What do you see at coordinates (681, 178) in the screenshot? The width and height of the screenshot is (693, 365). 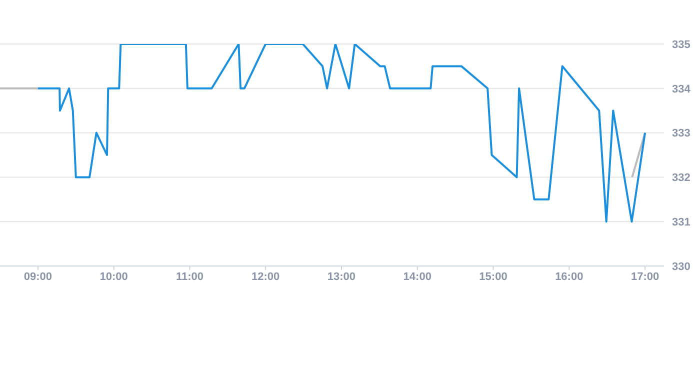 I see `y-tick-label: 332` at bounding box center [681, 178].